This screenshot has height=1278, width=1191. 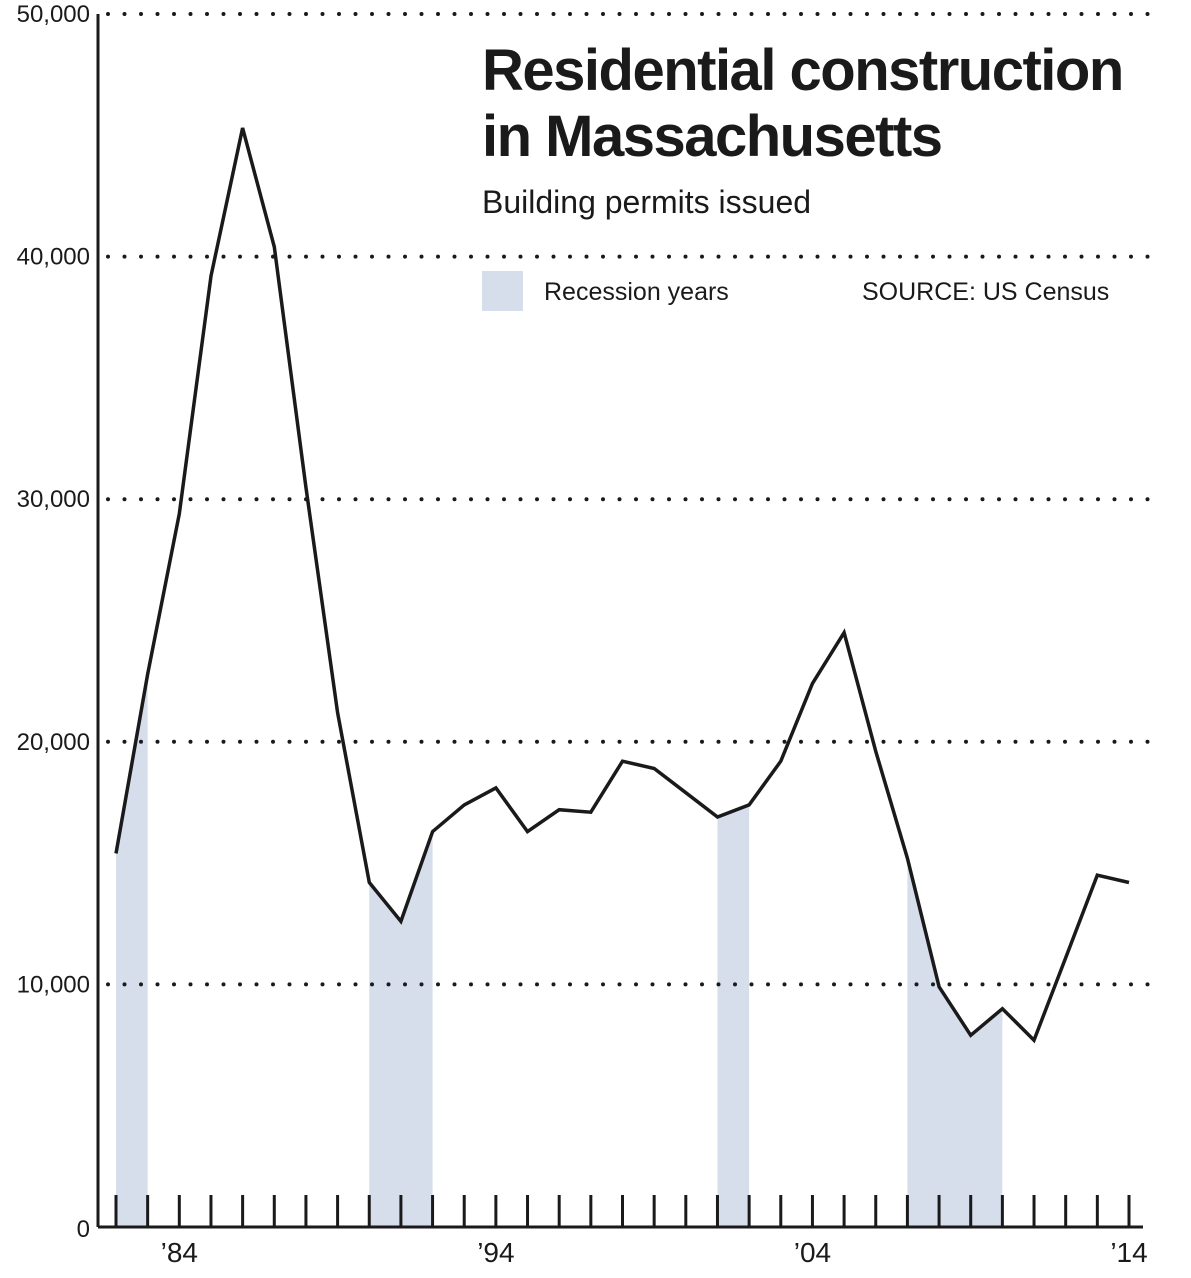 What do you see at coordinates (495, 1252) in the screenshot?
I see `x-tick-label-1994: ’94` at bounding box center [495, 1252].